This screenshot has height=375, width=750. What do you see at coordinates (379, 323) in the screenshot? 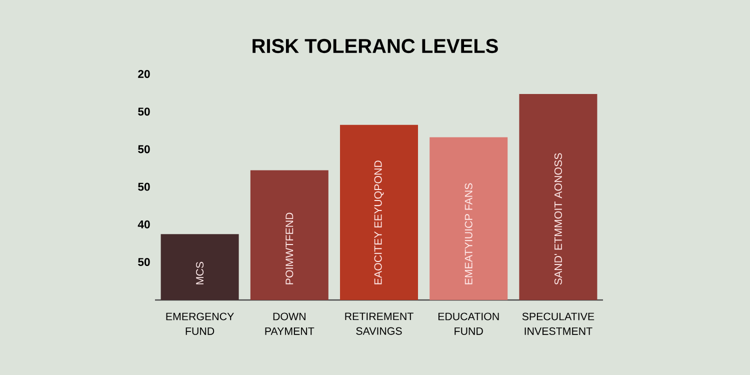
I see `x-tick-label: RETIREMENT SAVINGS` at bounding box center [379, 323].